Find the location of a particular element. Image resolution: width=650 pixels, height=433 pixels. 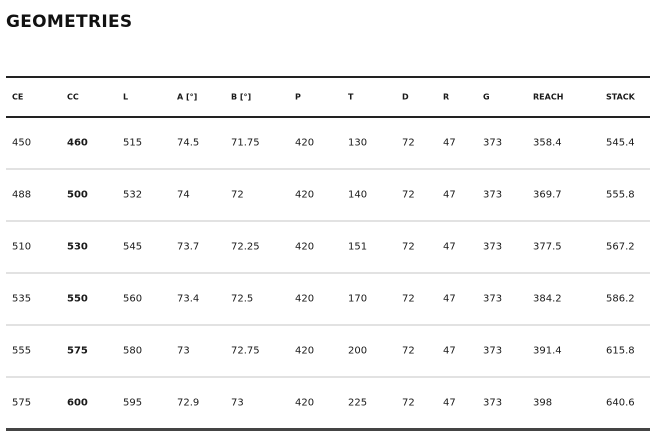

column-header: L is located at coordinates (126, 97).